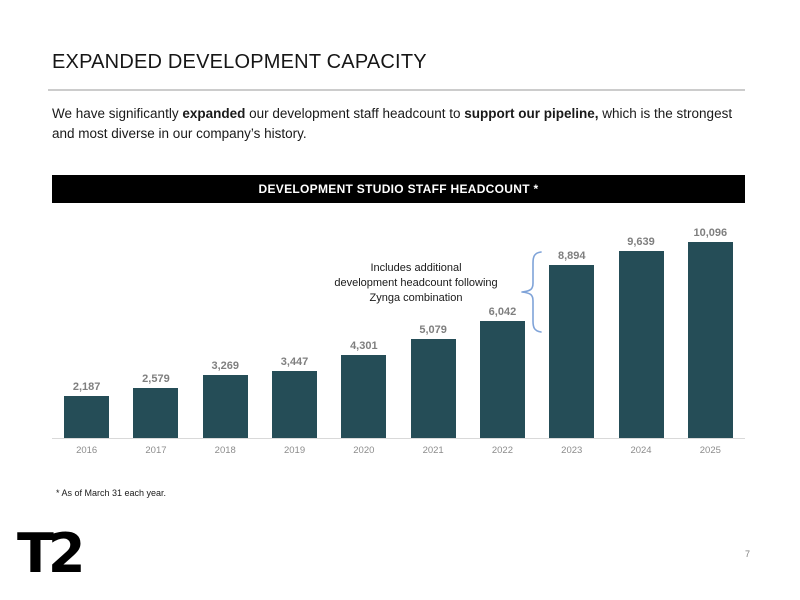 This screenshot has height=600, width=800. What do you see at coordinates (117, 113) in the screenshot?
I see `intro-text: We have significantly` at bounding box center [117, 113].